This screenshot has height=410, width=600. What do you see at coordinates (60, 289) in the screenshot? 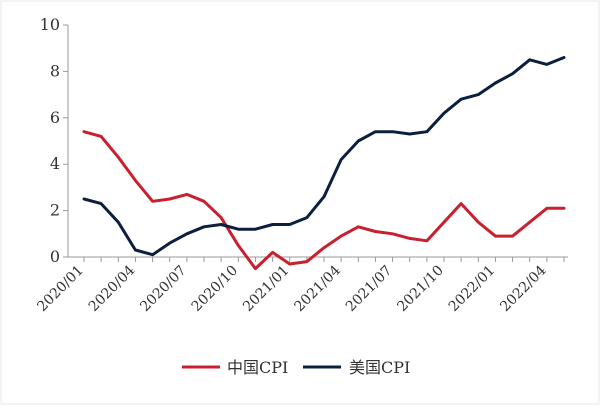
I see `x-tick-label: 2020/01` at bounding box center [60, 289].